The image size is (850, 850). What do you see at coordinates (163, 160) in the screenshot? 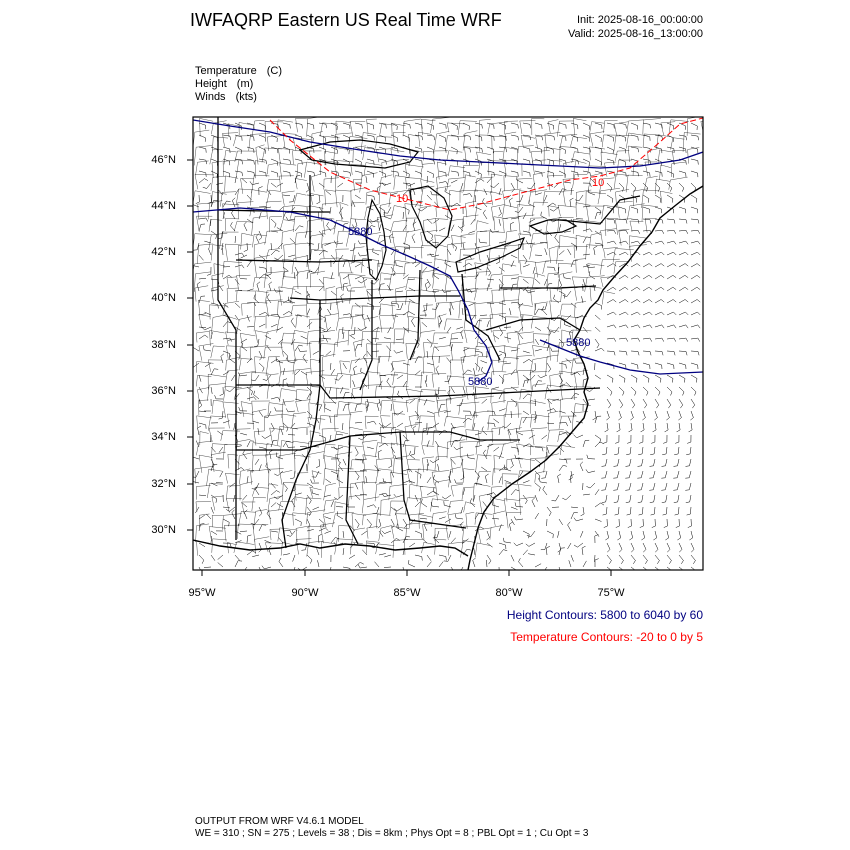
I see `lat-label: 46°N` at bounding box center [163, 160].